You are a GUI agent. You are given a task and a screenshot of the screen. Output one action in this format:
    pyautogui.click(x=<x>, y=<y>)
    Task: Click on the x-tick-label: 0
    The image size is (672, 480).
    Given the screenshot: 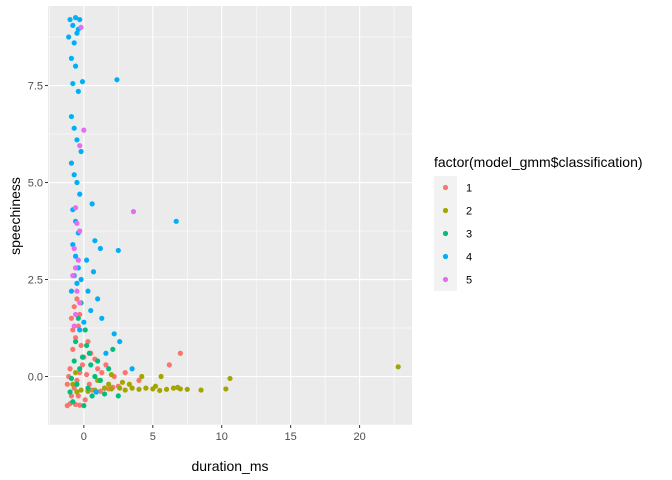 What is the action you would take?
    pyautogui.click(x=84, y=437)
    